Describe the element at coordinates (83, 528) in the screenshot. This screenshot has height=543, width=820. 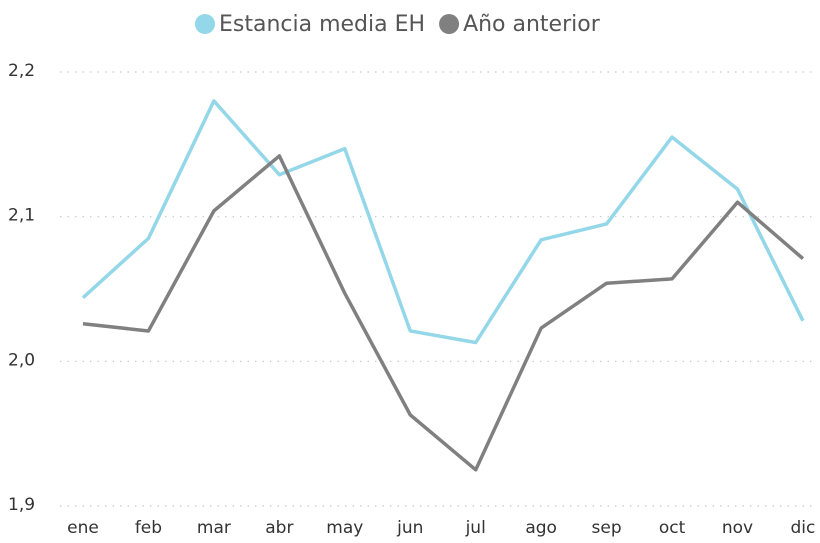
I see `x-tick-label: ene` at that location.